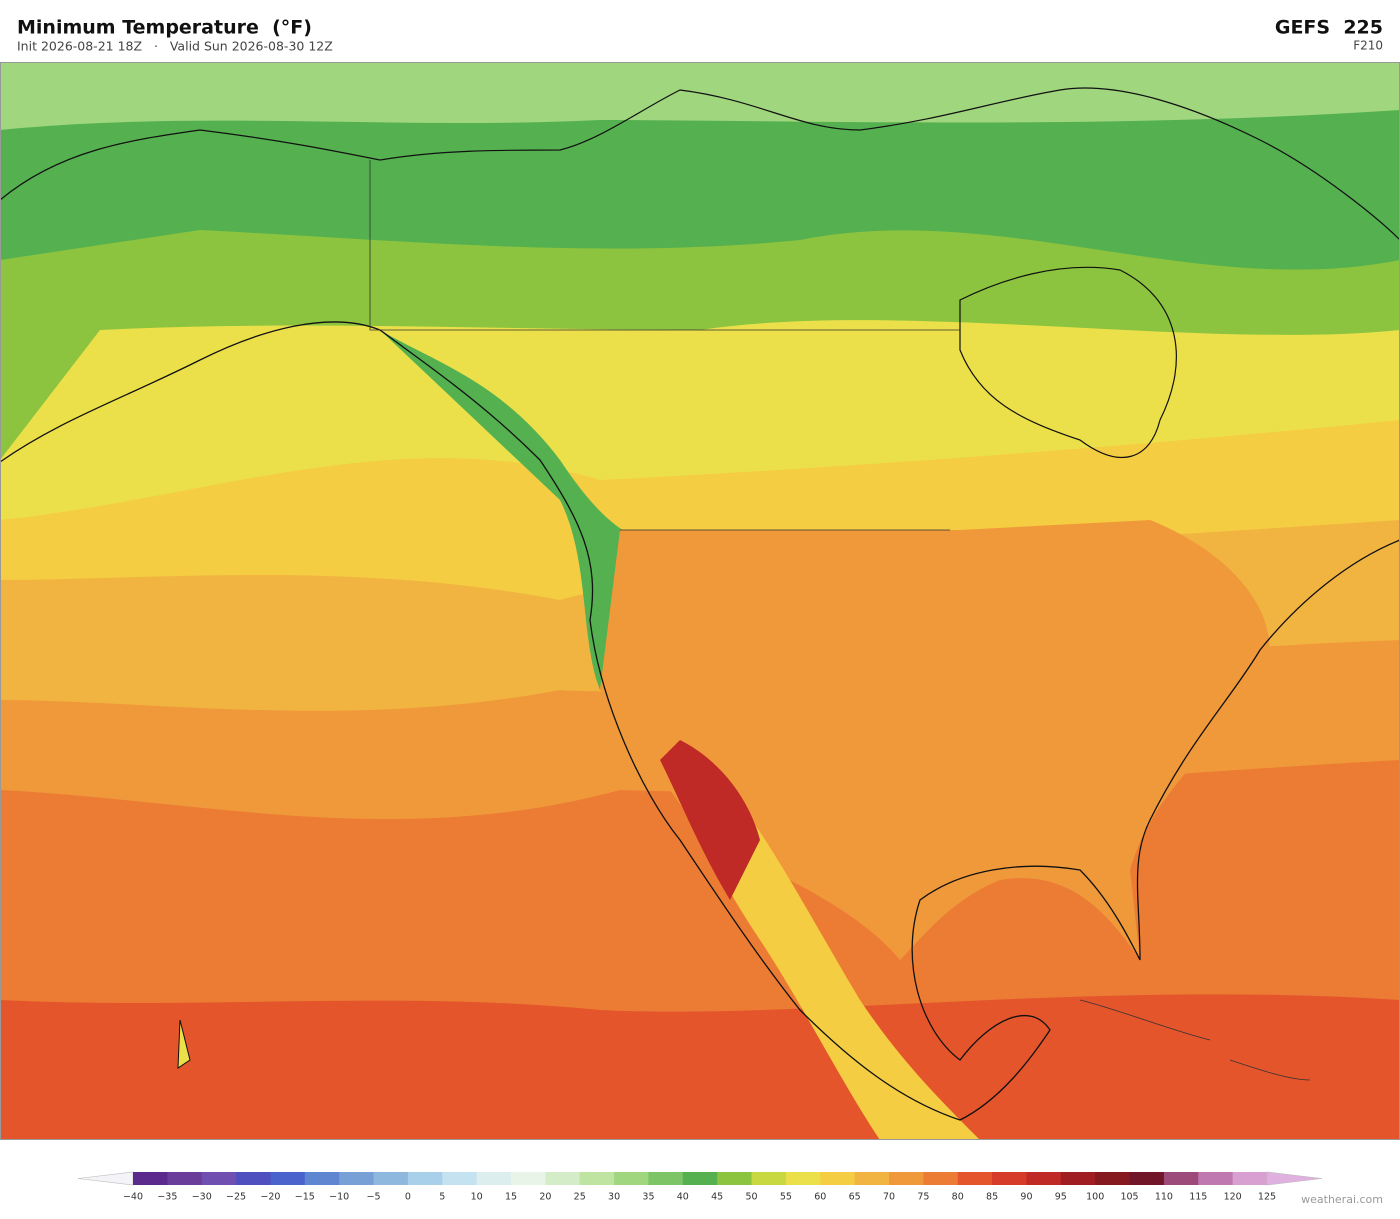 Image resolution: width=1400 pixels, height=1219 pixels. Describe the element at coordinates (700, 96) in the screenshot. I see `land-band` at that location.